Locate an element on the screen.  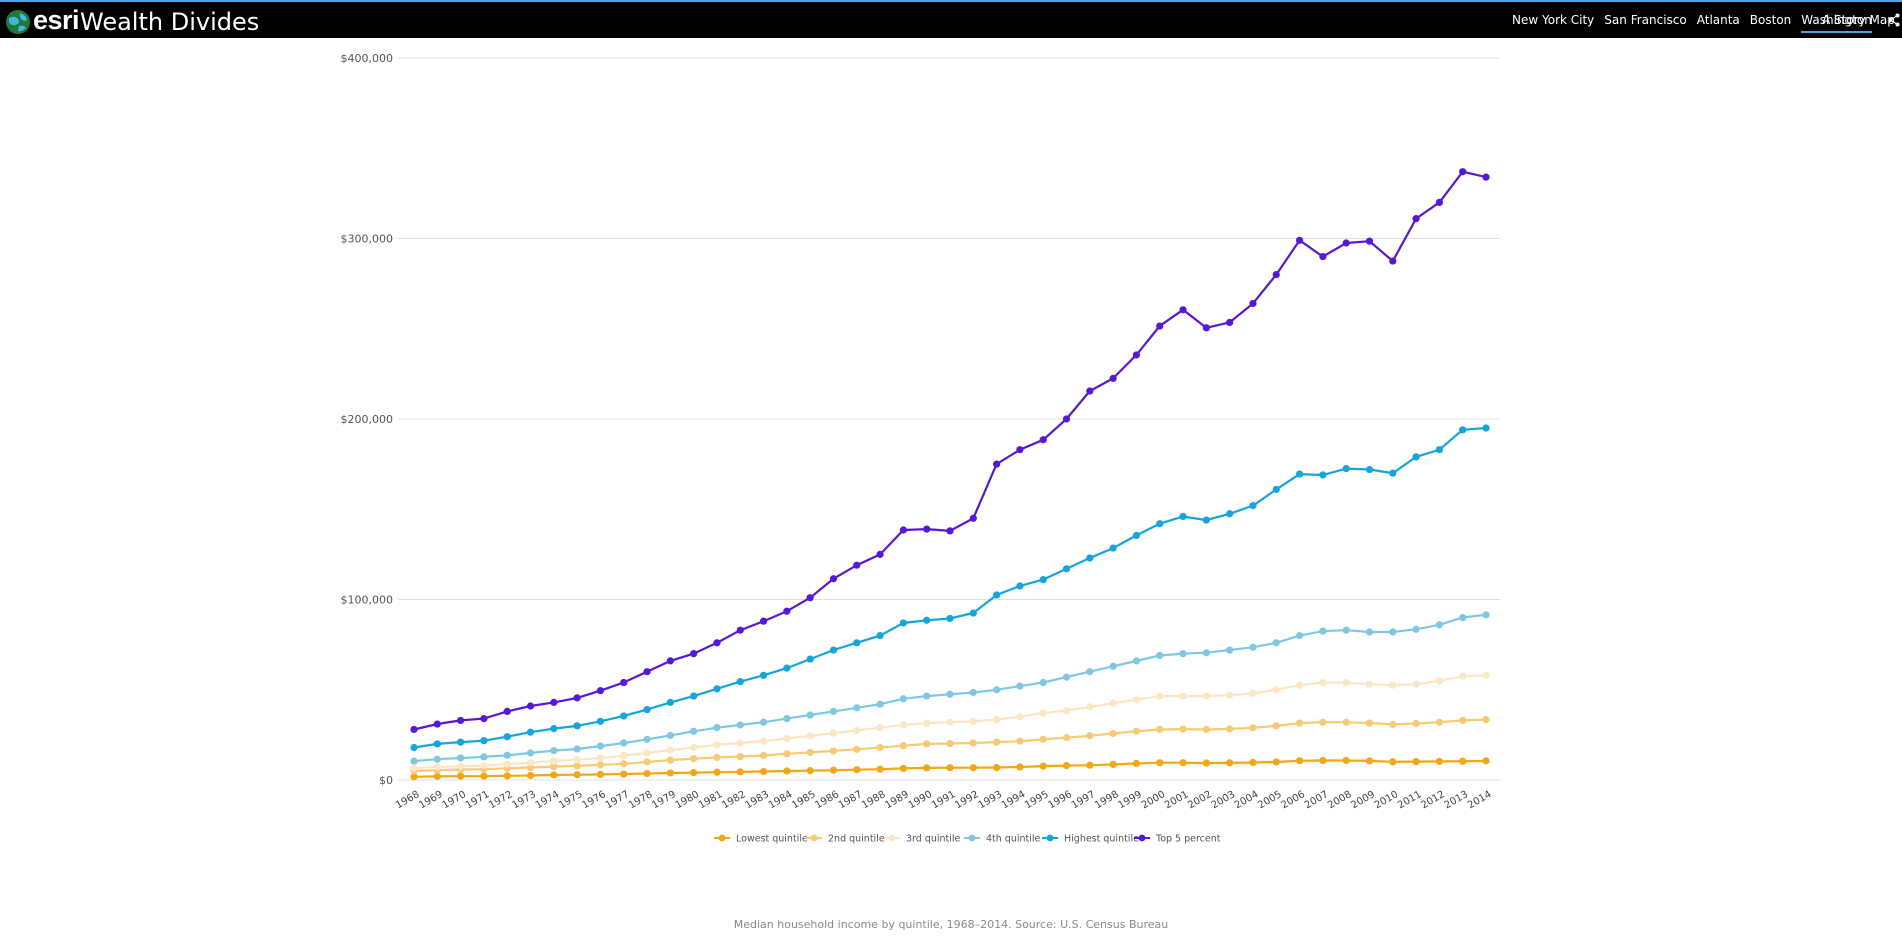
legend-item: Top 5 percent is located at coordinates (1177, 839).